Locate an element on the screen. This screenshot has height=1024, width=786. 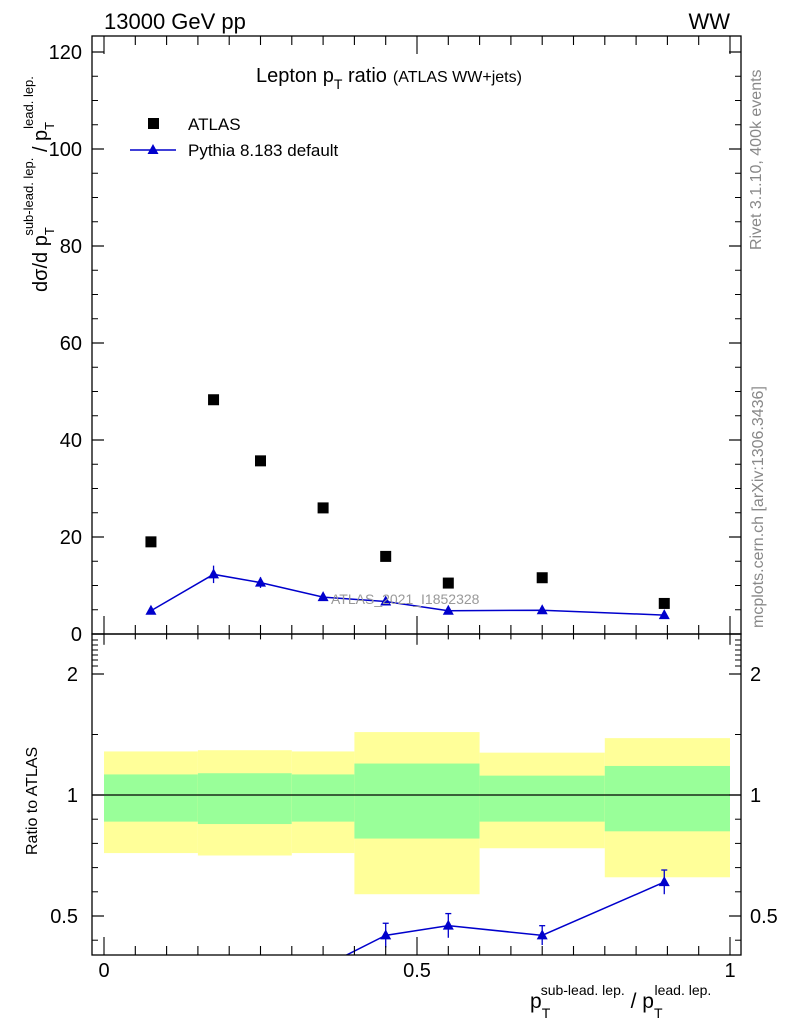
main-y-axis-label: dσ/d pTsub-lead. lep. / pTlead. lep. is located at coordinates (39, 184).